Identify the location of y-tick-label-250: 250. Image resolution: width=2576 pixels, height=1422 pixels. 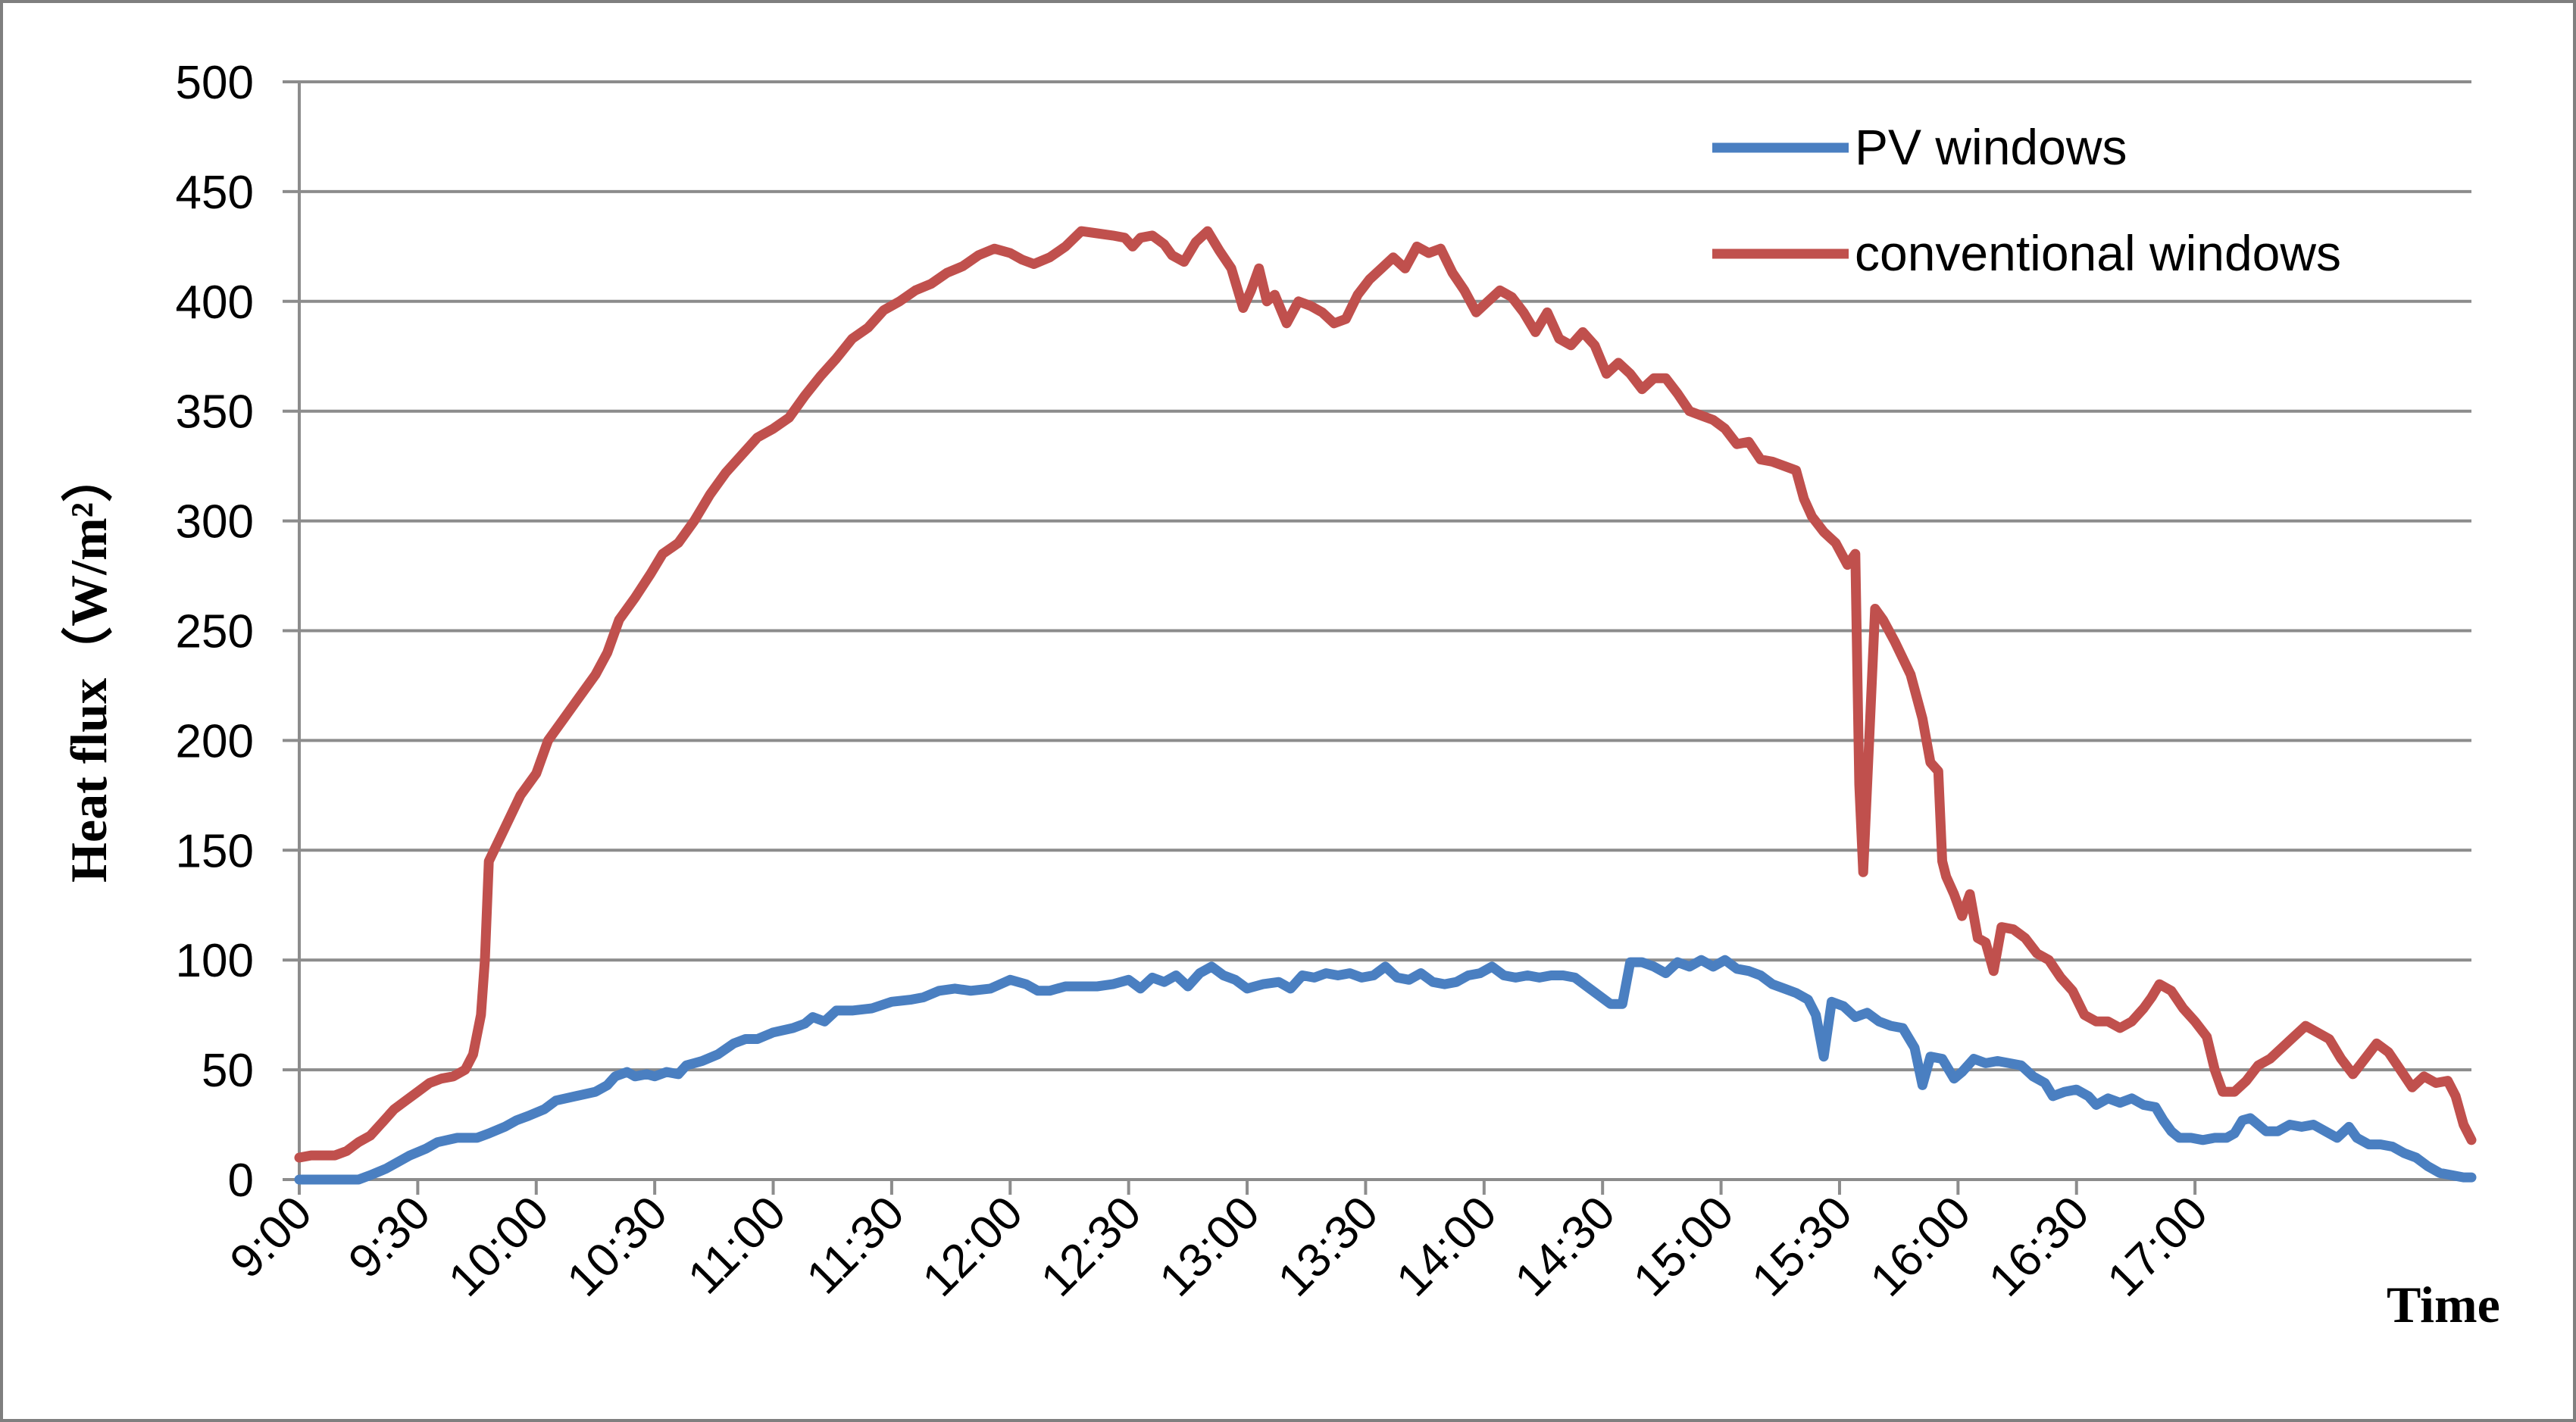
(215, 632).